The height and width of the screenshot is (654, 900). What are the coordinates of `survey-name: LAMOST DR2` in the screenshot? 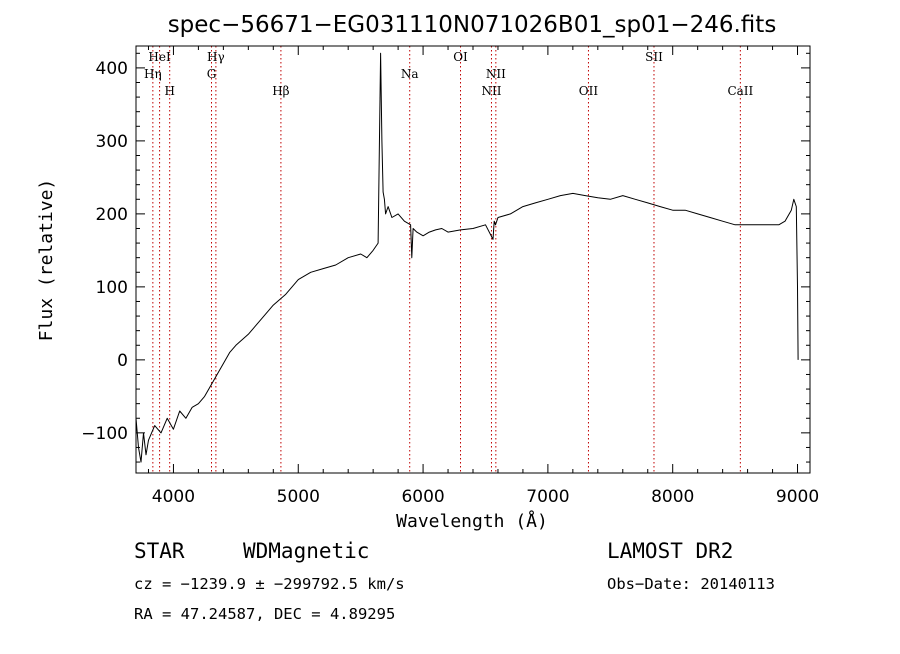 It's located at (670, 551).